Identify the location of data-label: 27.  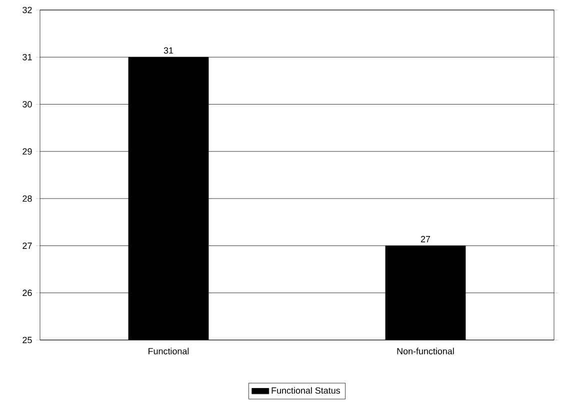
(425, 239).